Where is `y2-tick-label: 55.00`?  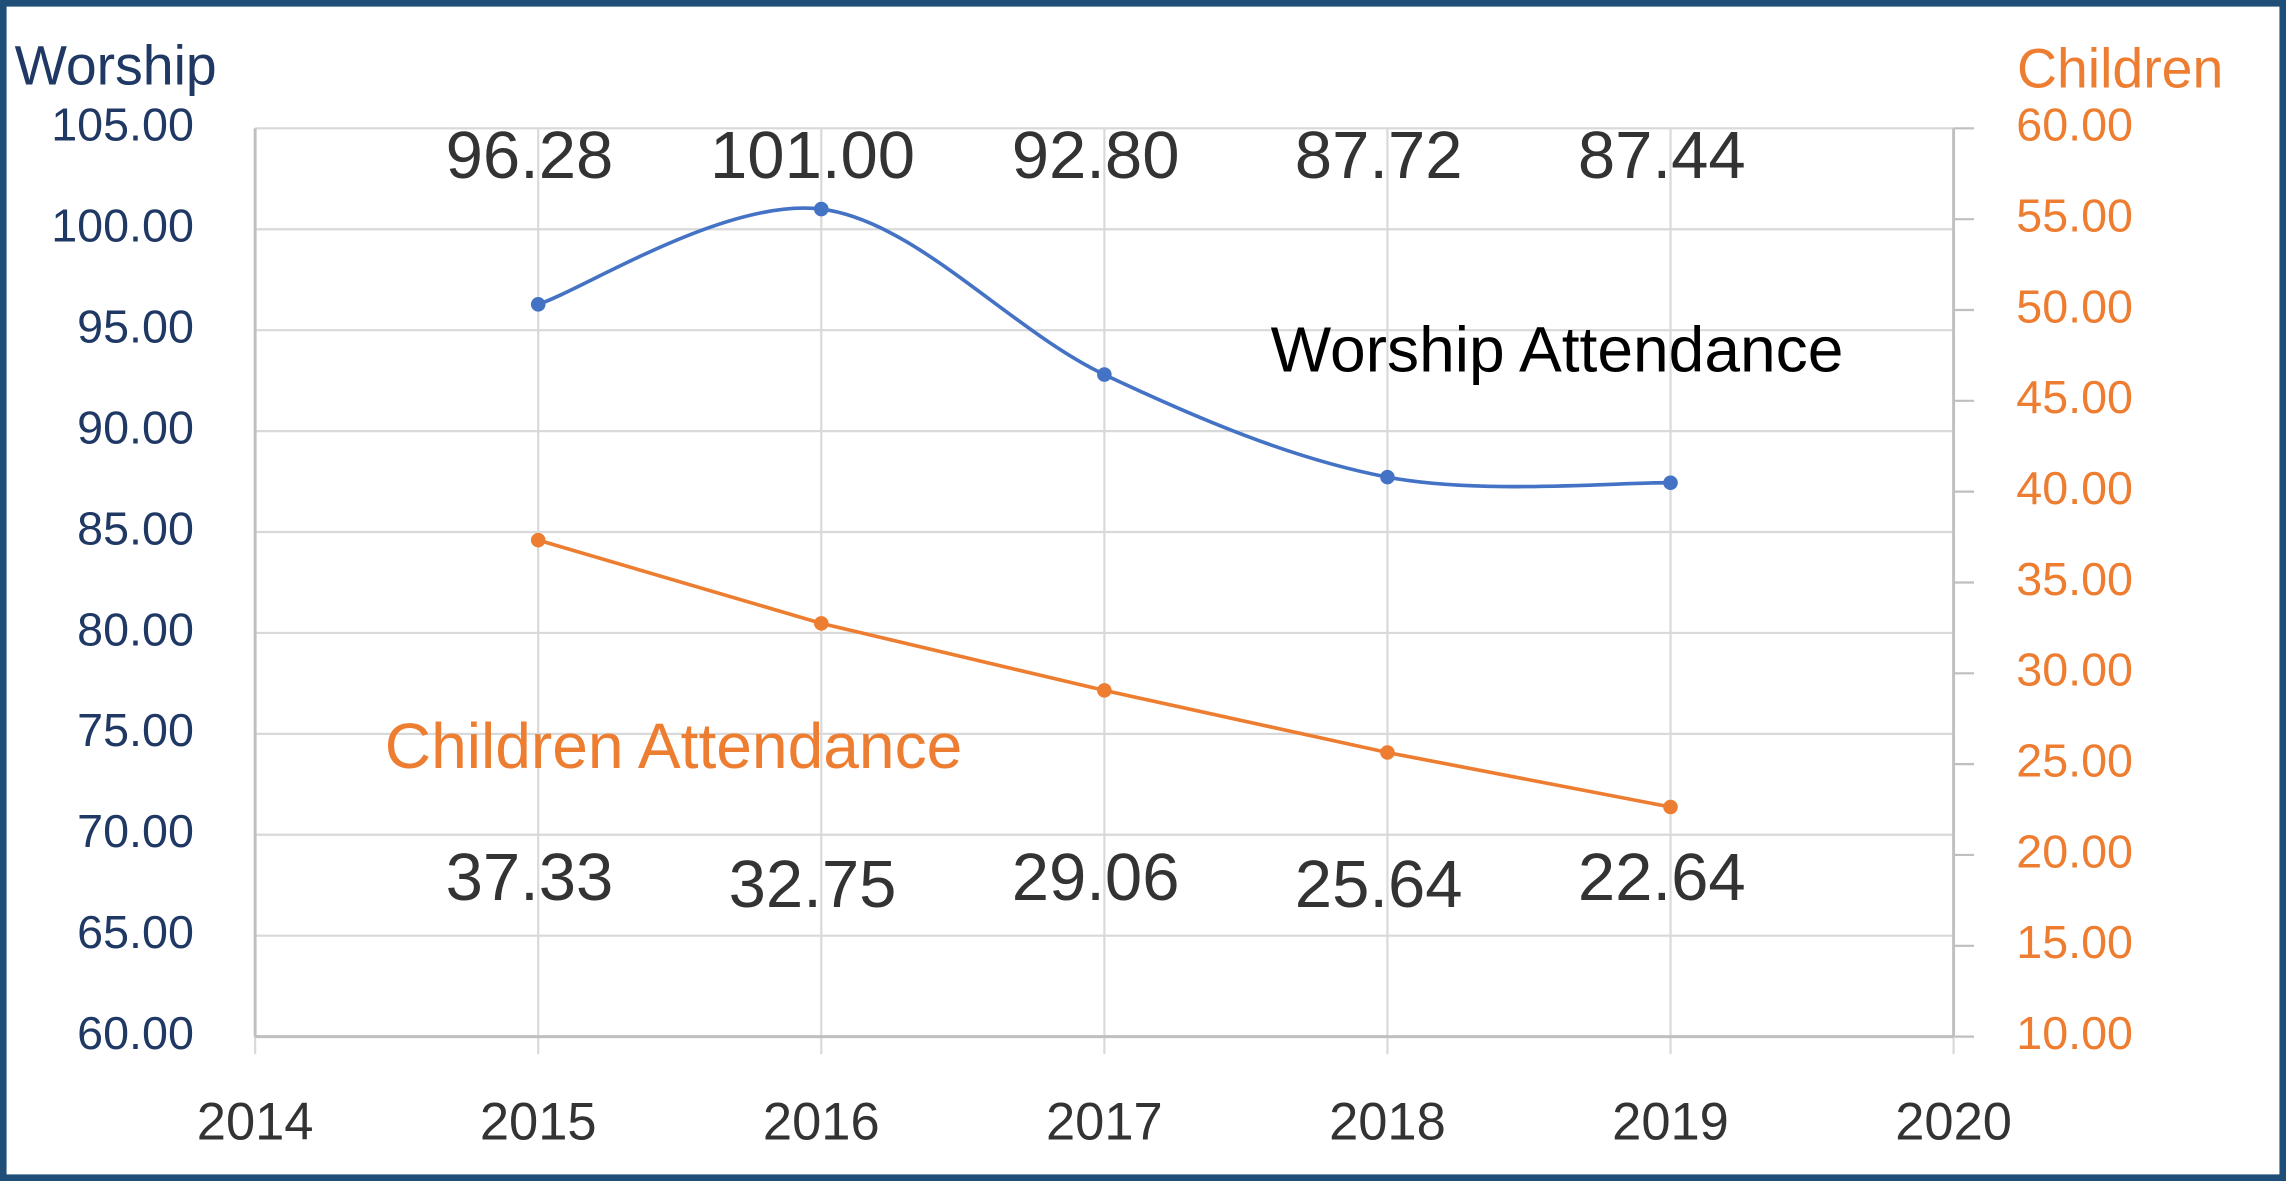
y2-tick-label: 55.00 is located at coordinates (2074, 215).